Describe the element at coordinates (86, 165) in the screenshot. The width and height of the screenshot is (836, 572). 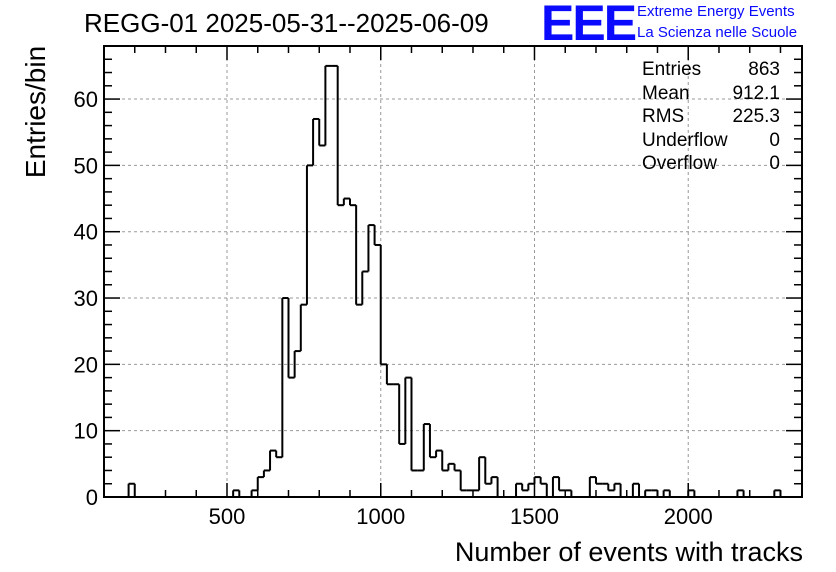
I see `y-tick-label: 50` at that location.